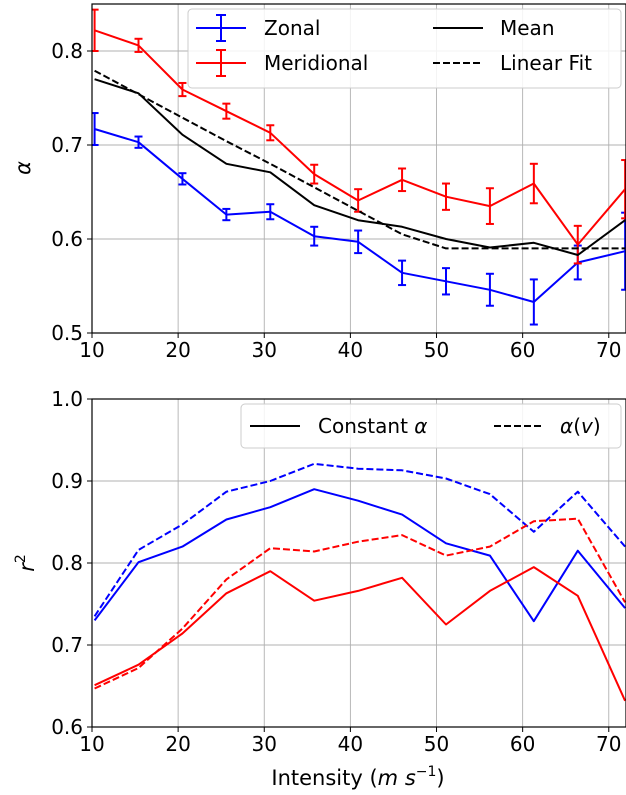 The height and width of the screenshot is (795, 626). I want to click on bottom-ytick-label: 0.6, so click(67, 727).